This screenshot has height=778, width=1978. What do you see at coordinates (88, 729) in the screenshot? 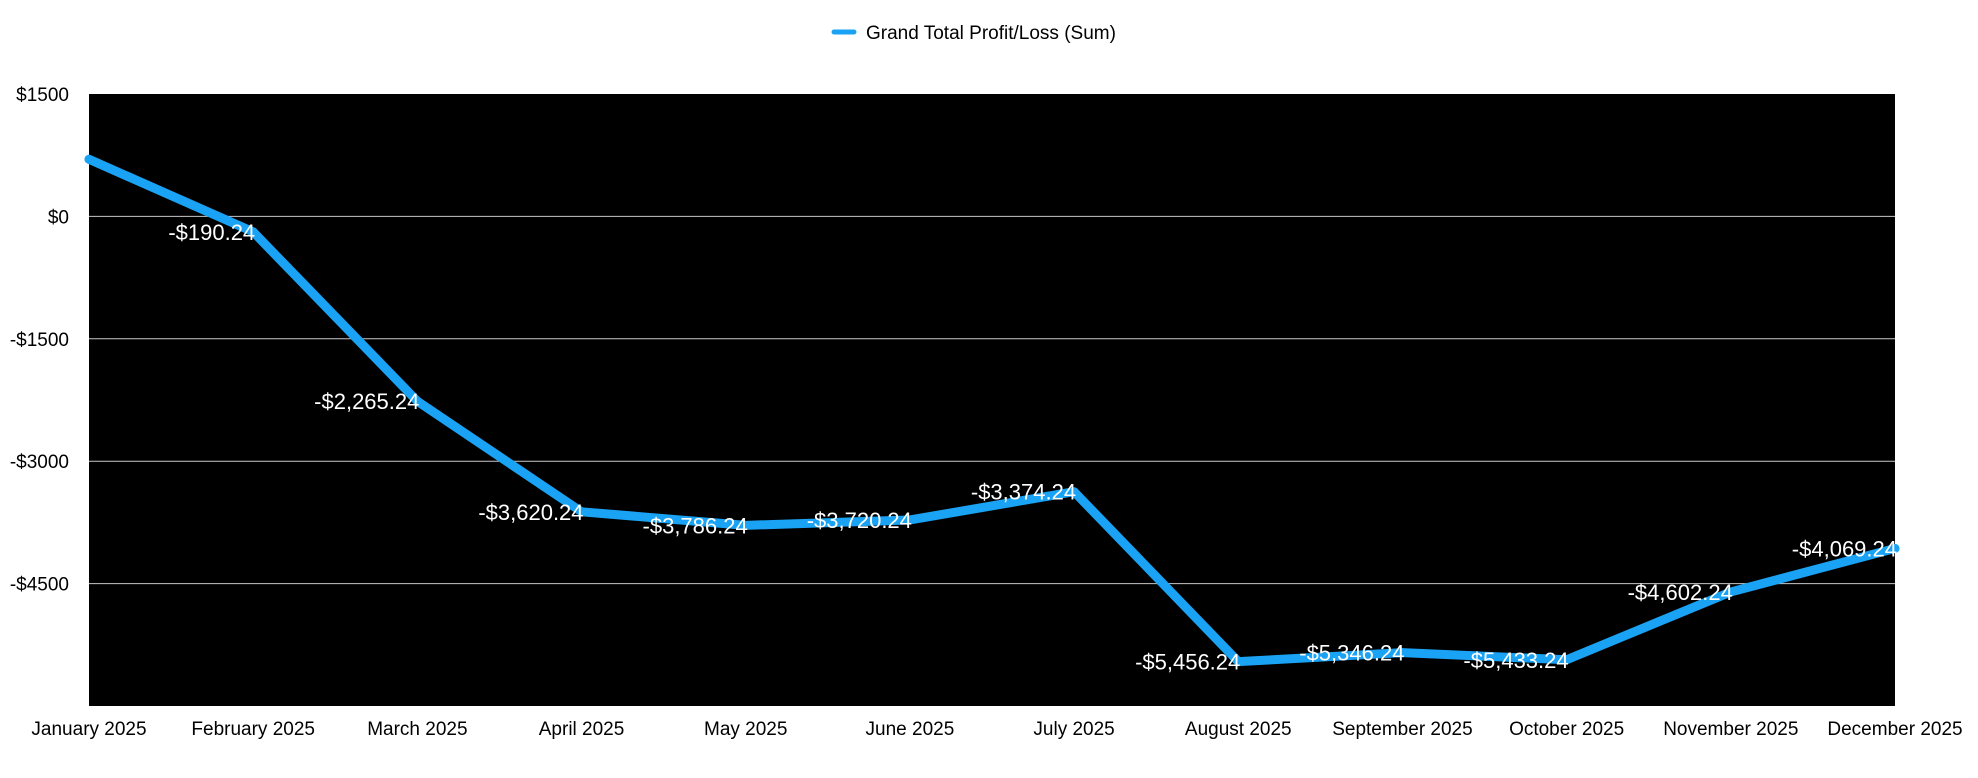
I see `x-tick-label: January 2025` at bounding box center [88, 729].